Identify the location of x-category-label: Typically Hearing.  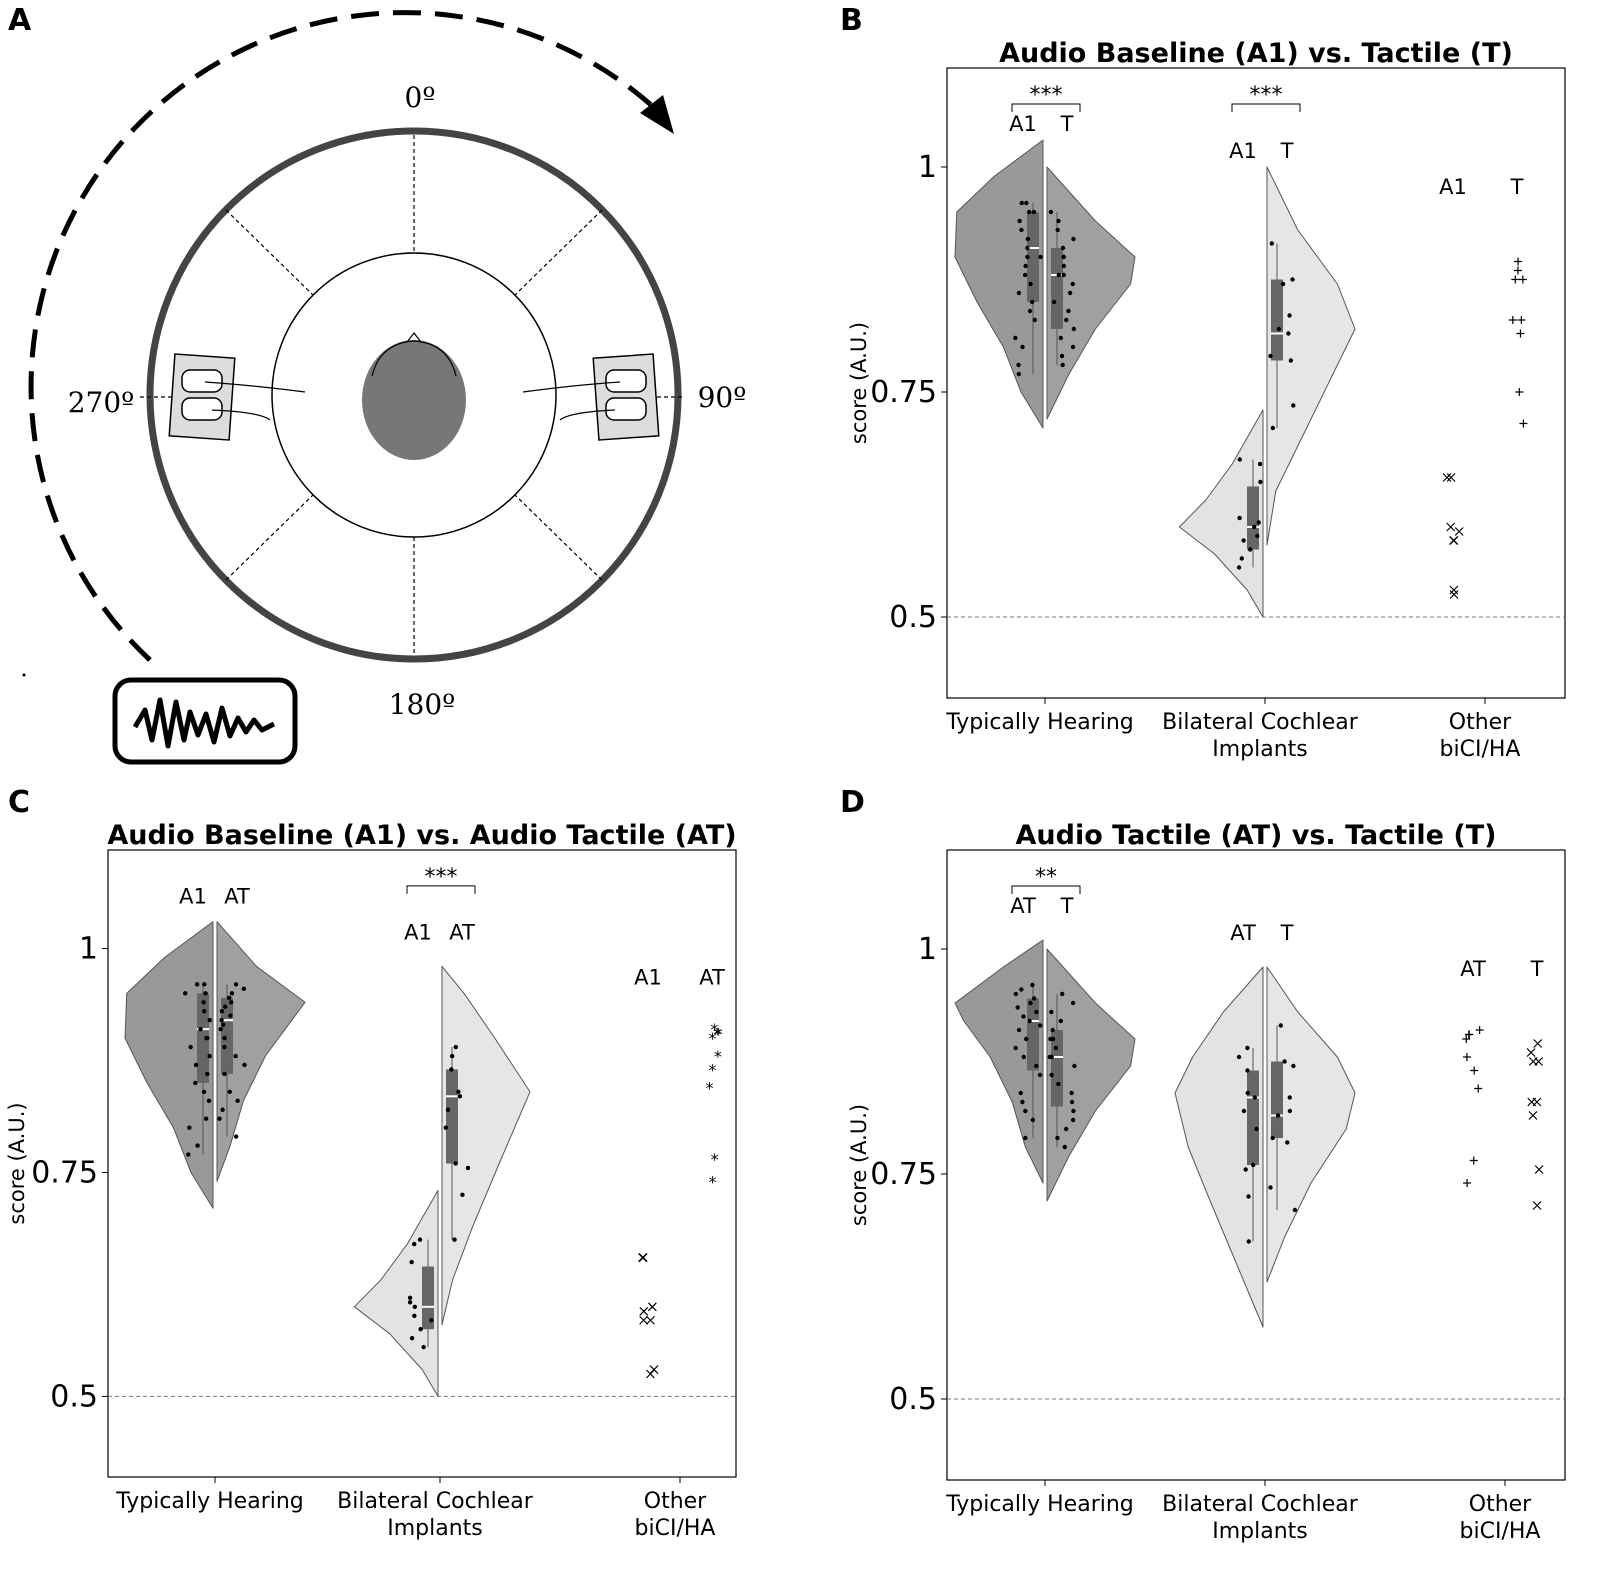
(1039, 722).